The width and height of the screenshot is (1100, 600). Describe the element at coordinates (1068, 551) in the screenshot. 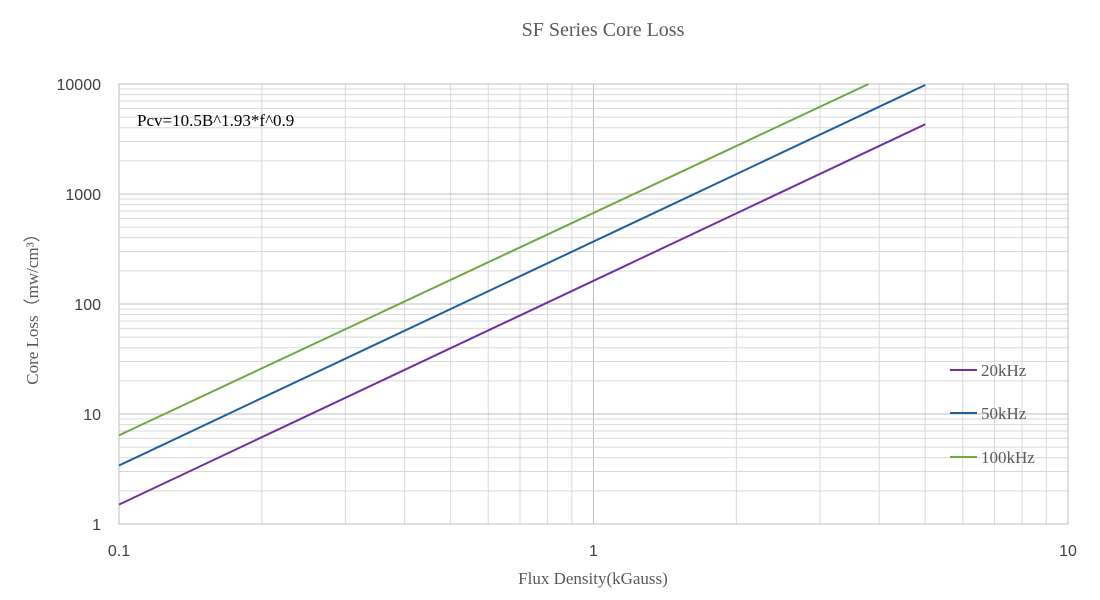

I see `x-tick-label: 10` at that location.